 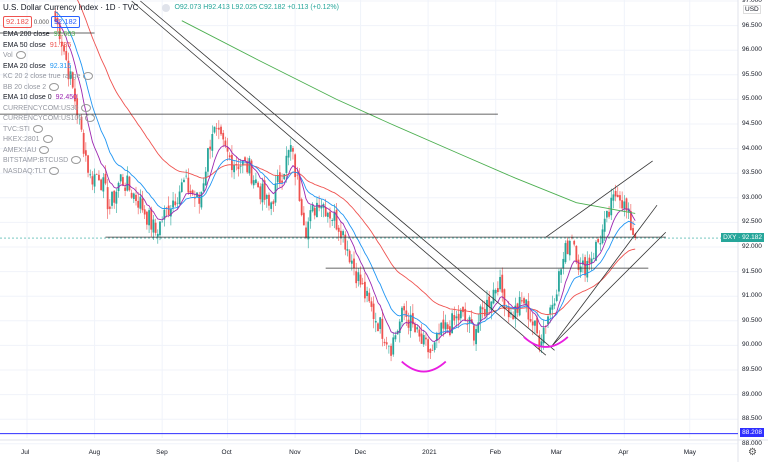 What do you see at coordinates (752, 2) in the screenshot?
I see `y-tick-label: 97.000` at bounding box center [752, 2].